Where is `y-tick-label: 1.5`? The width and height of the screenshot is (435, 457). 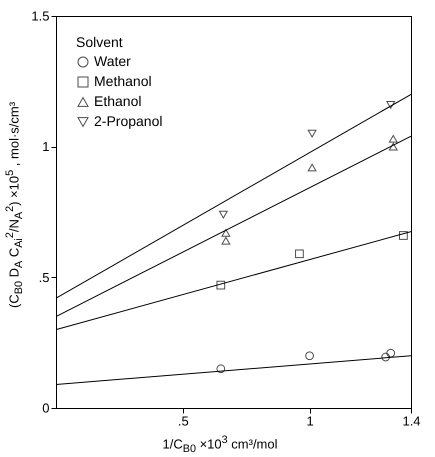
y-tick-label: 1.5 is located at coordinates (40, 16).